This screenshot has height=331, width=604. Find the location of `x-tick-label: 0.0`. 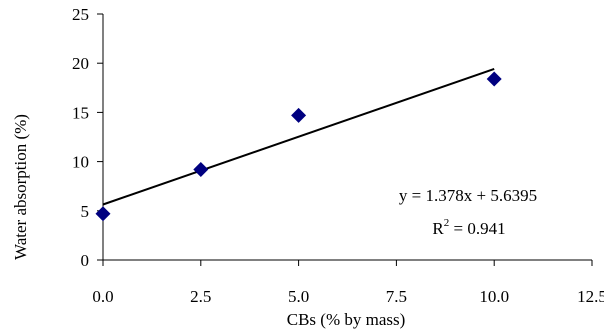

x-tick-label: 0.0 is located at coordinates (102, 296).